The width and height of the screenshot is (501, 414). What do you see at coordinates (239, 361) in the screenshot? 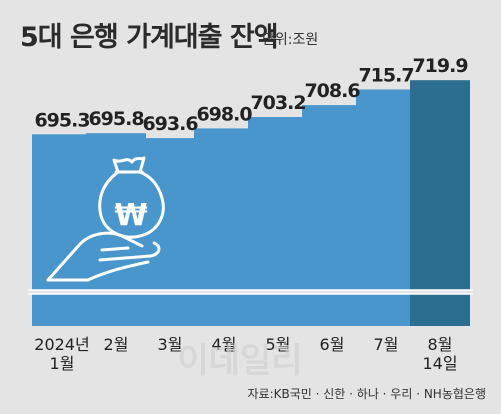
I see `watermark: 이데일리` at bounding box center [239, 361].